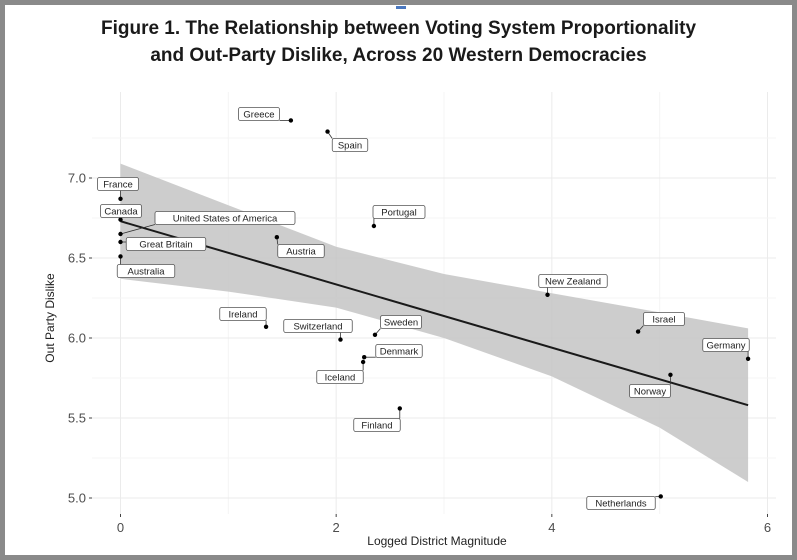 This screenshot has height=560, width=797. What do you see at coordinates (50, 318) in the screenshot?
I see `y-axis-title: Out Party Dislike` at bounding box center [50, 318].